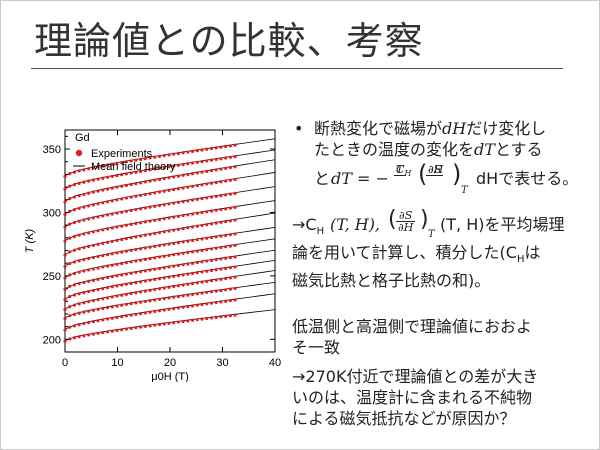  I want to click on y-tick-label: 350, so click(52, 150).